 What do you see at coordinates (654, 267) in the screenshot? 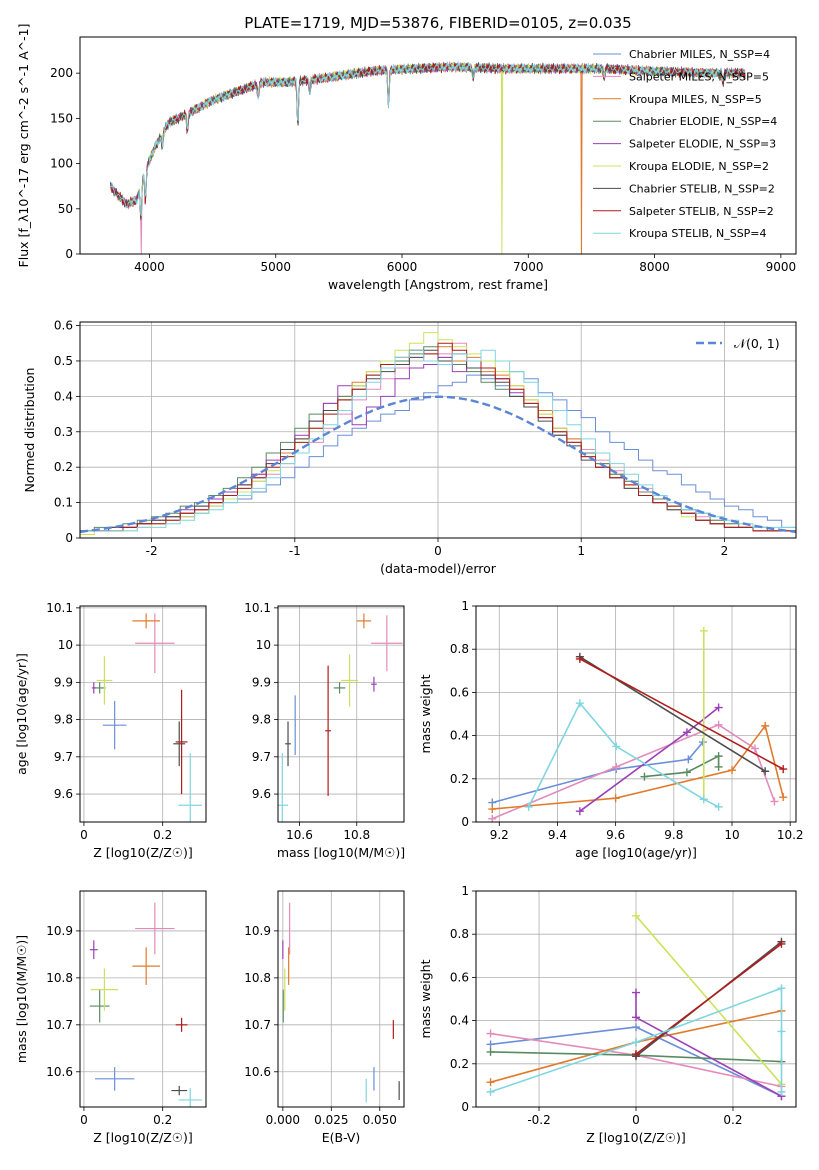
I see `x-tick-label: 8000` at bounding box center [654, 267].